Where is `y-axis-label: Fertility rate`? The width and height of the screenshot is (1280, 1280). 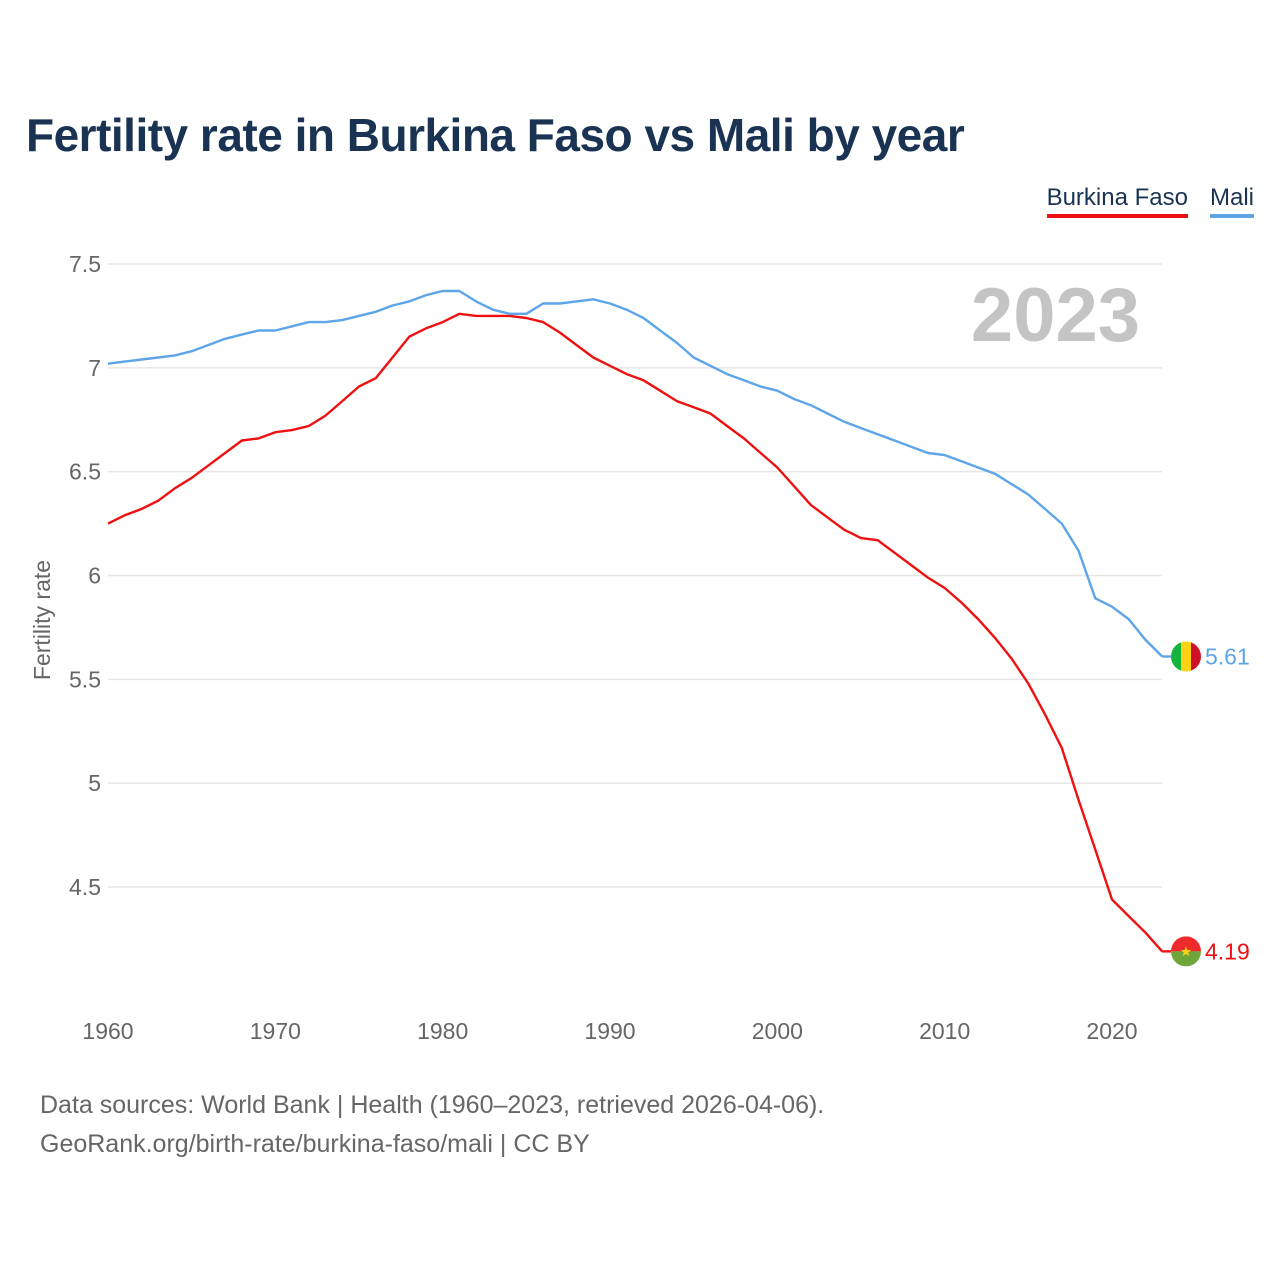 y-axis-label: Fertility rate is located at coordinates (42, 620).